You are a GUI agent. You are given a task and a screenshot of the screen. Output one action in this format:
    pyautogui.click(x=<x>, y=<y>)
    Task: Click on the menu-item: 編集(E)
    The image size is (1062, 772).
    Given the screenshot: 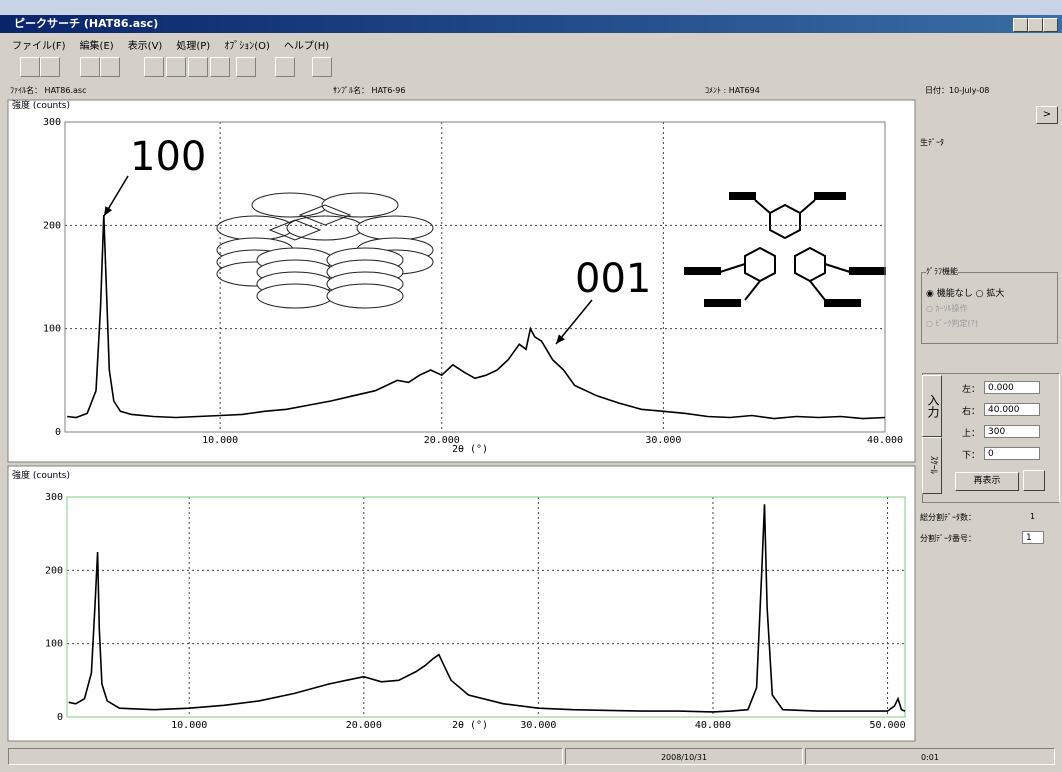 What is the action you would take?
    pyautogui.click(x=96, y=46)
    